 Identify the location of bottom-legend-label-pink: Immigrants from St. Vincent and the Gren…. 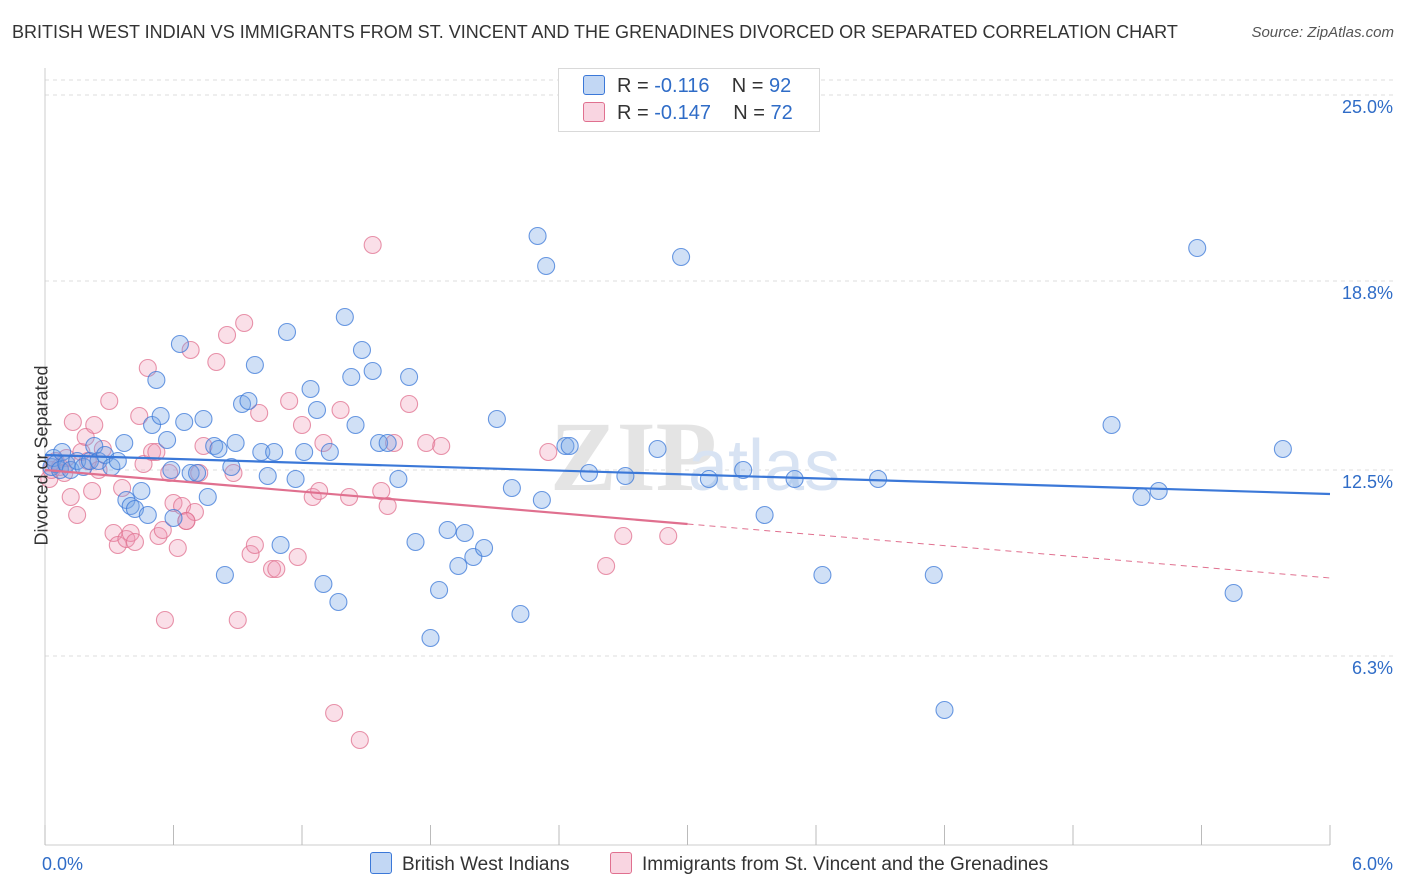
(845, 864).